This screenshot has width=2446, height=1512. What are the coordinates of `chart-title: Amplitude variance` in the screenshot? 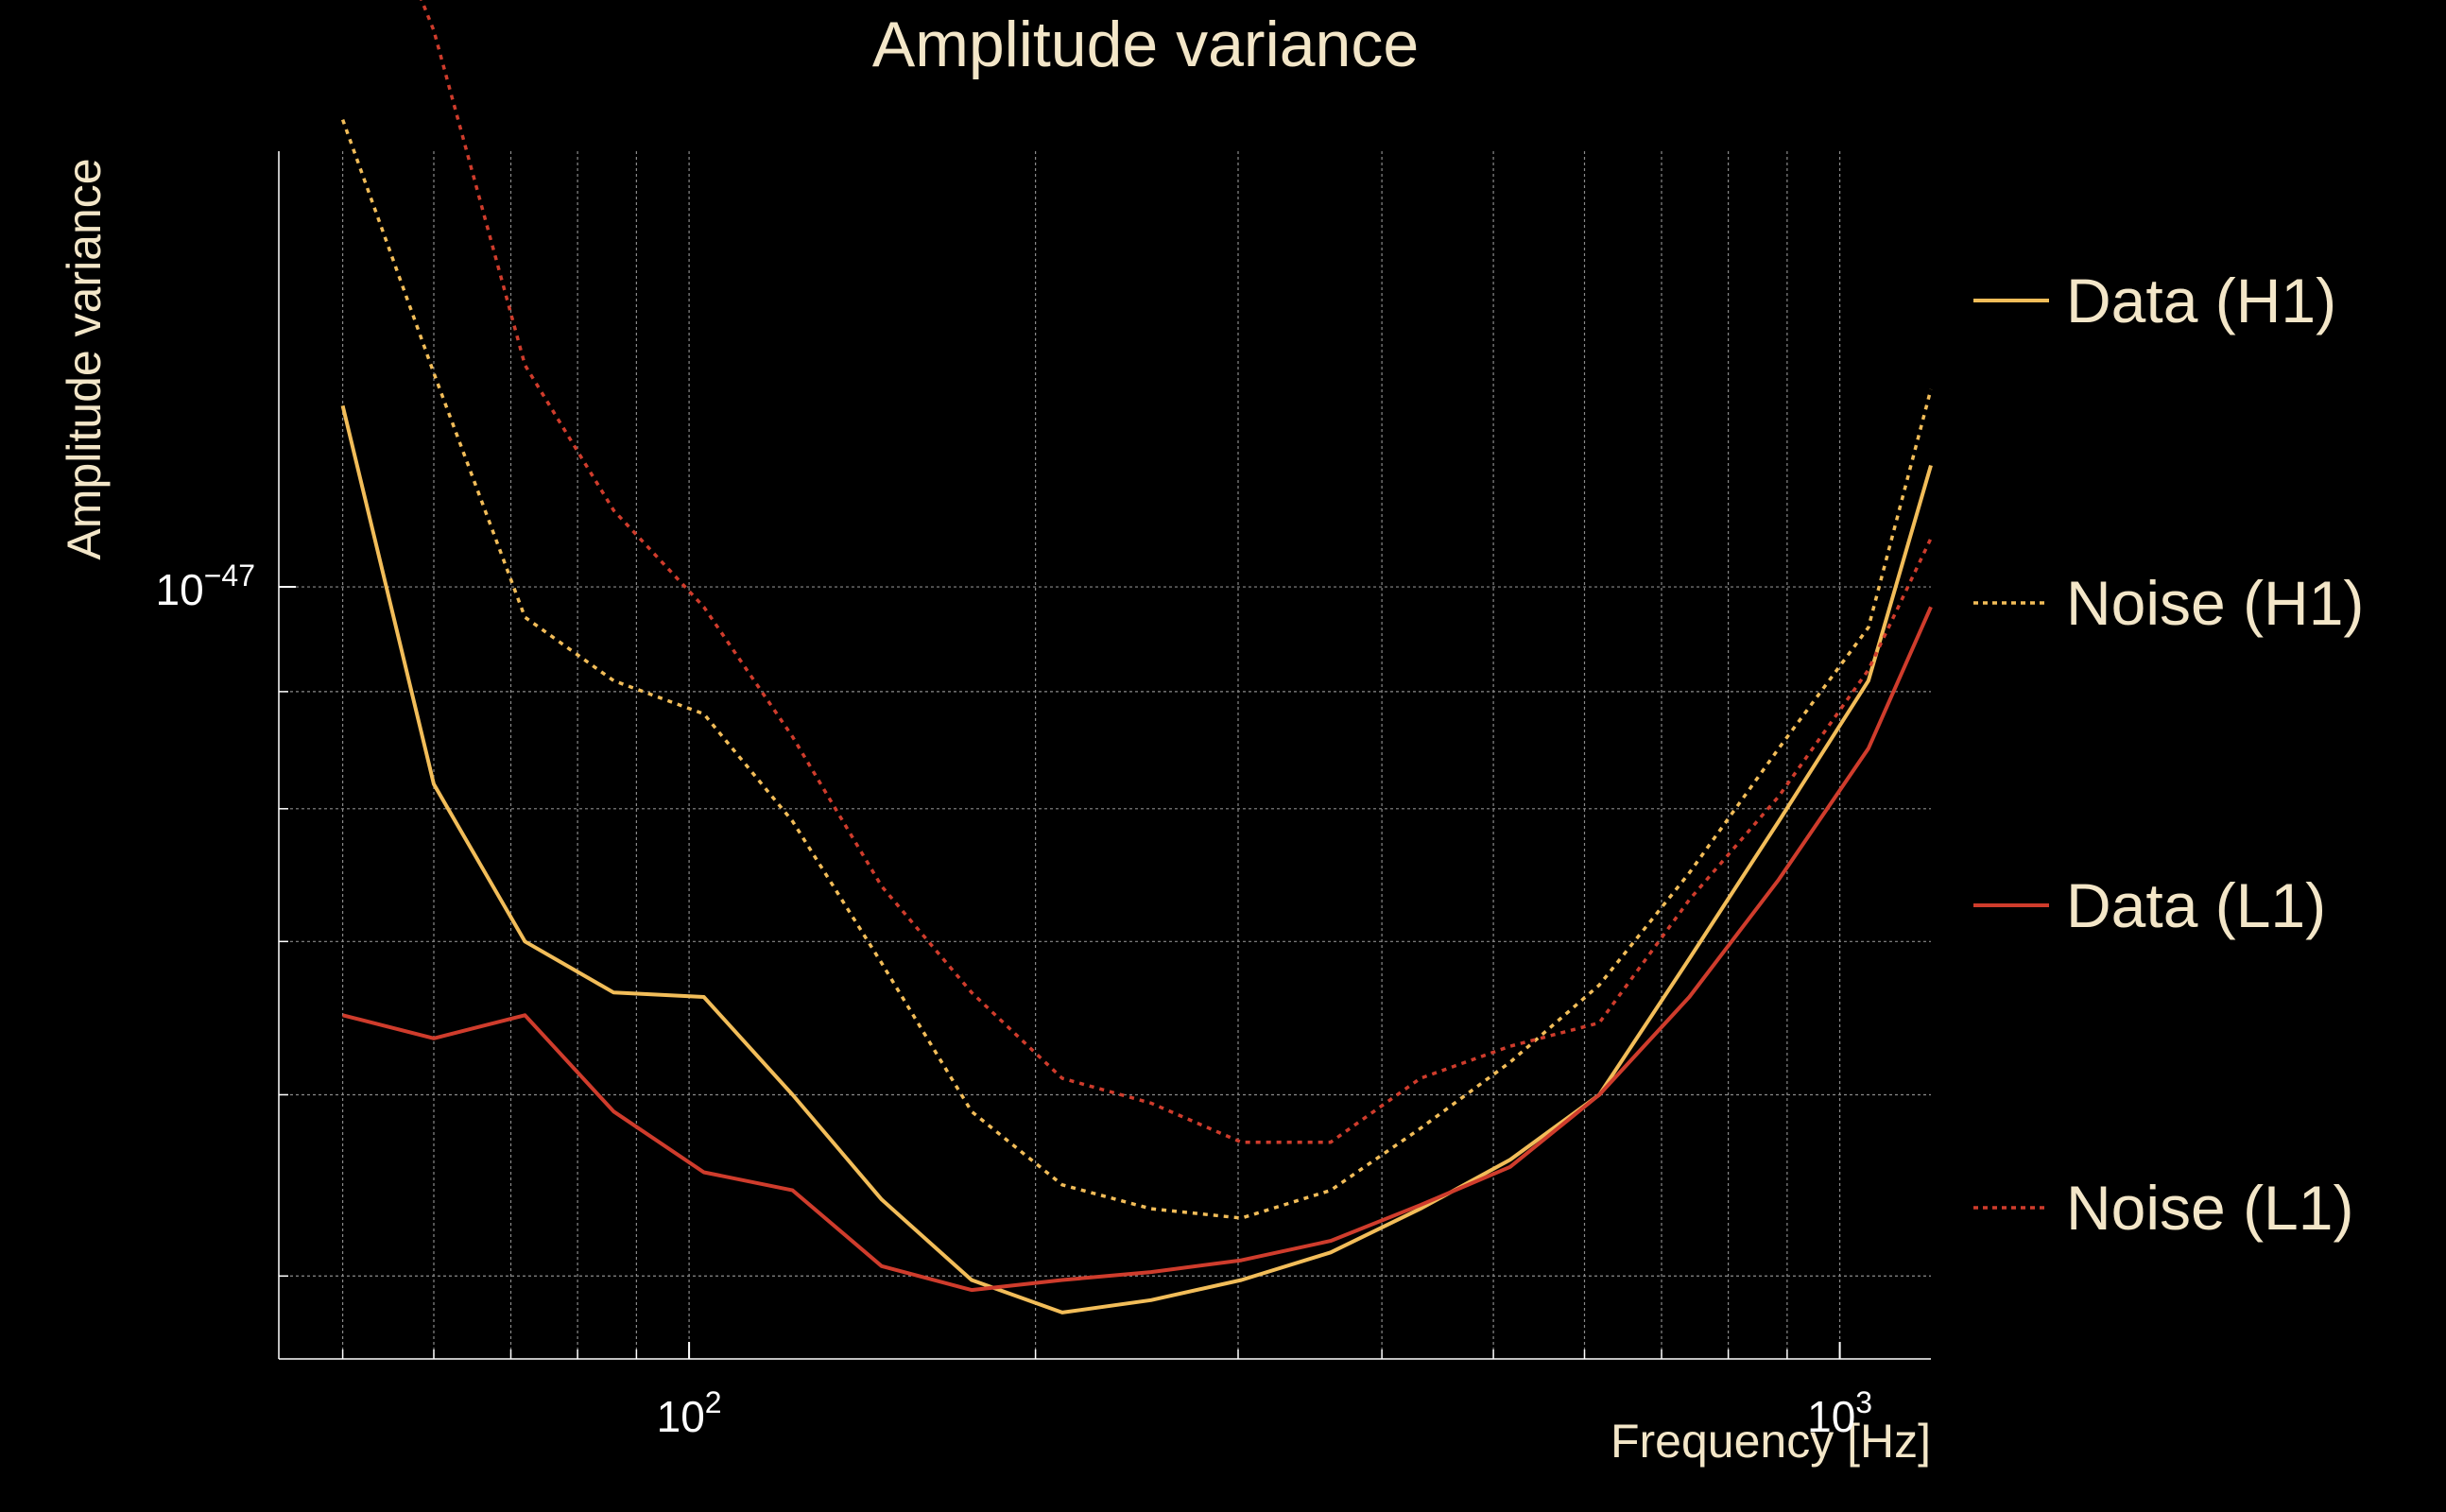 It's located at (1145, 44).